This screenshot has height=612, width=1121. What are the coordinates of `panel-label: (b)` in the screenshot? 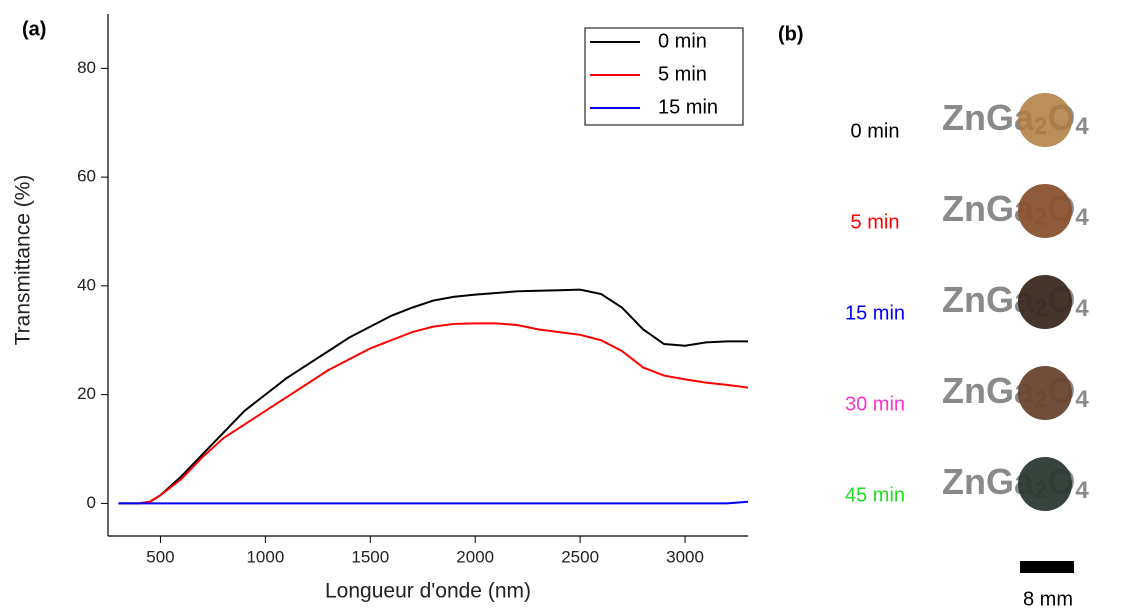 It's located at (791, 34).